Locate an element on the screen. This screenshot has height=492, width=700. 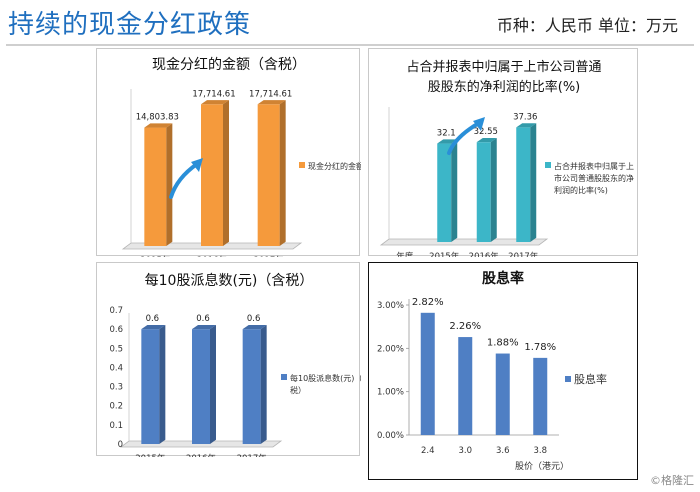
y-tick-label: 3.00% is located at coordinates (390, 306).